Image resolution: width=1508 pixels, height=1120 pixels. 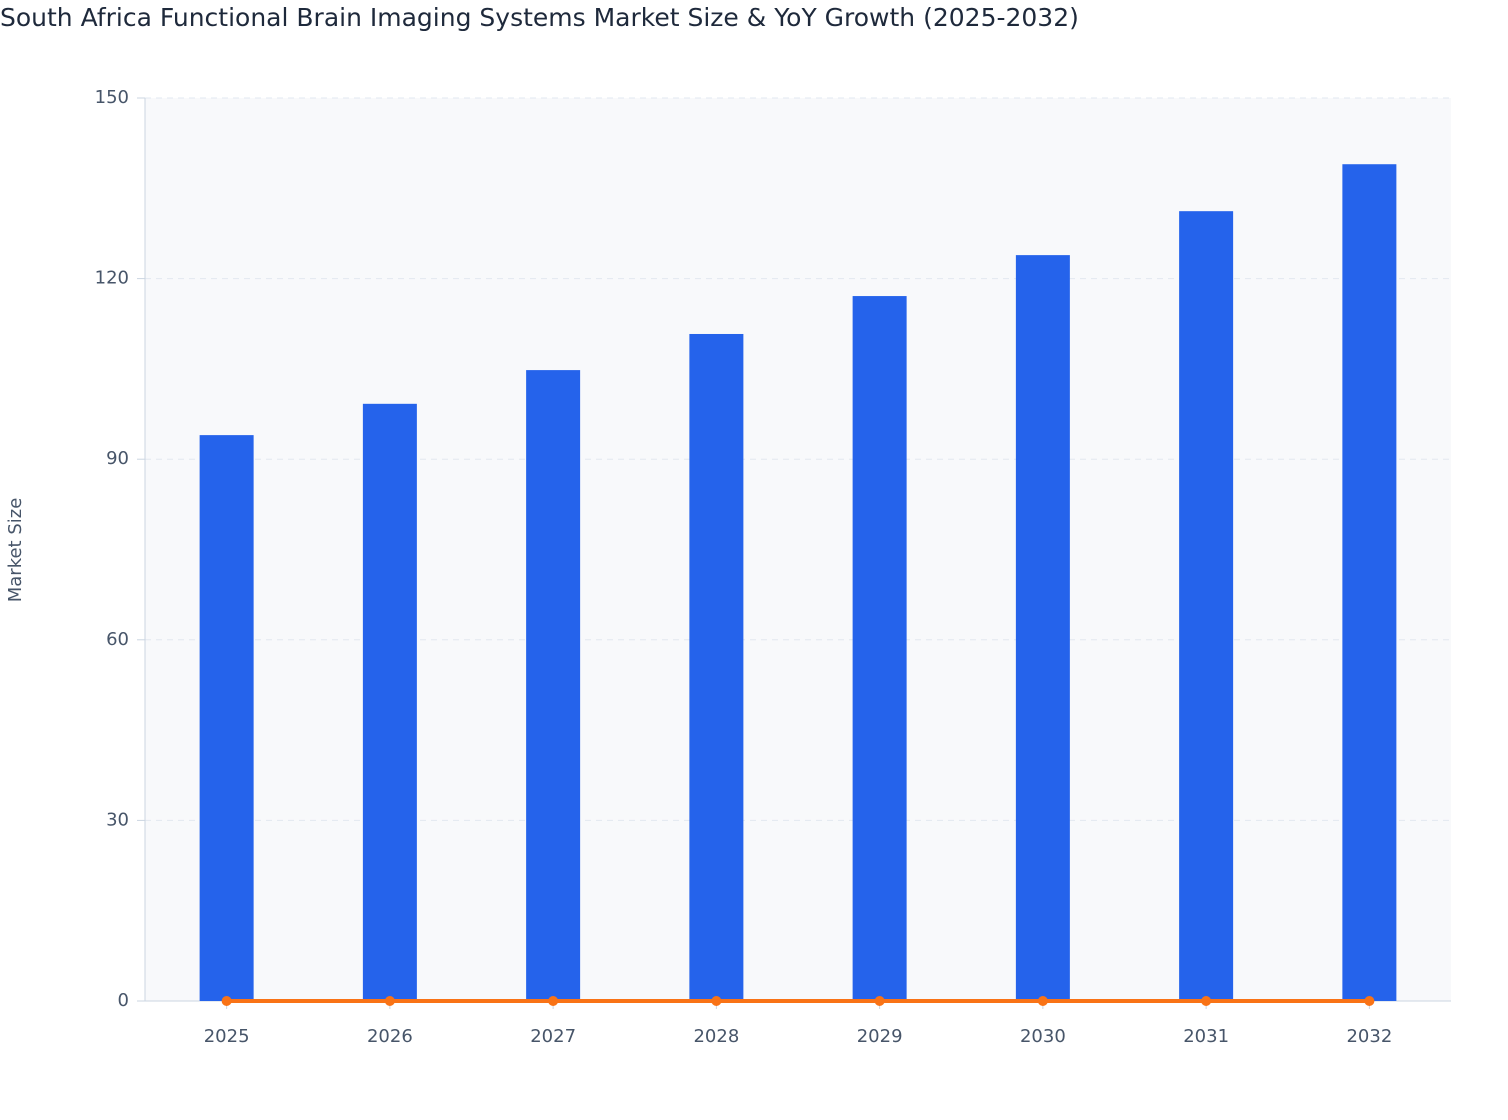 What do you see at coordinates (1043, 1036) in the screenshot?
I see `x-tick-label: 2030` at bounding box center [1043, 1036].